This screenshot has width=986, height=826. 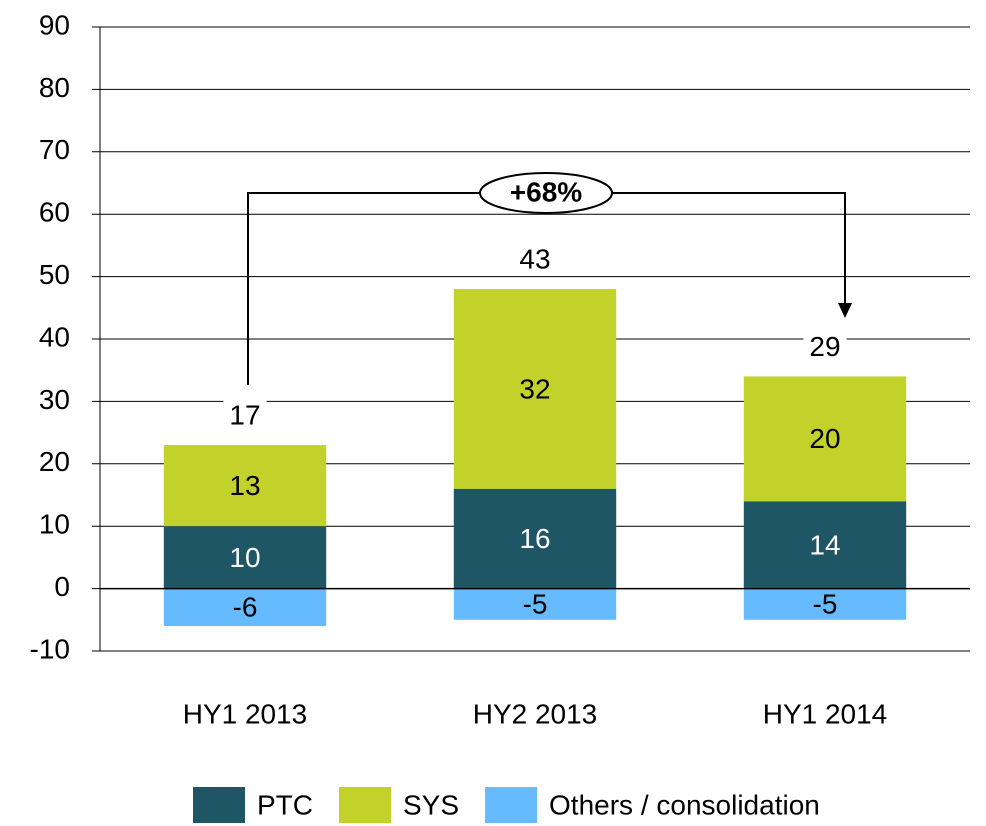 What do you see at coordinates (845, 310) in the screenshot?
I see `growth-arrowhead` at bounding box center [845, 310].